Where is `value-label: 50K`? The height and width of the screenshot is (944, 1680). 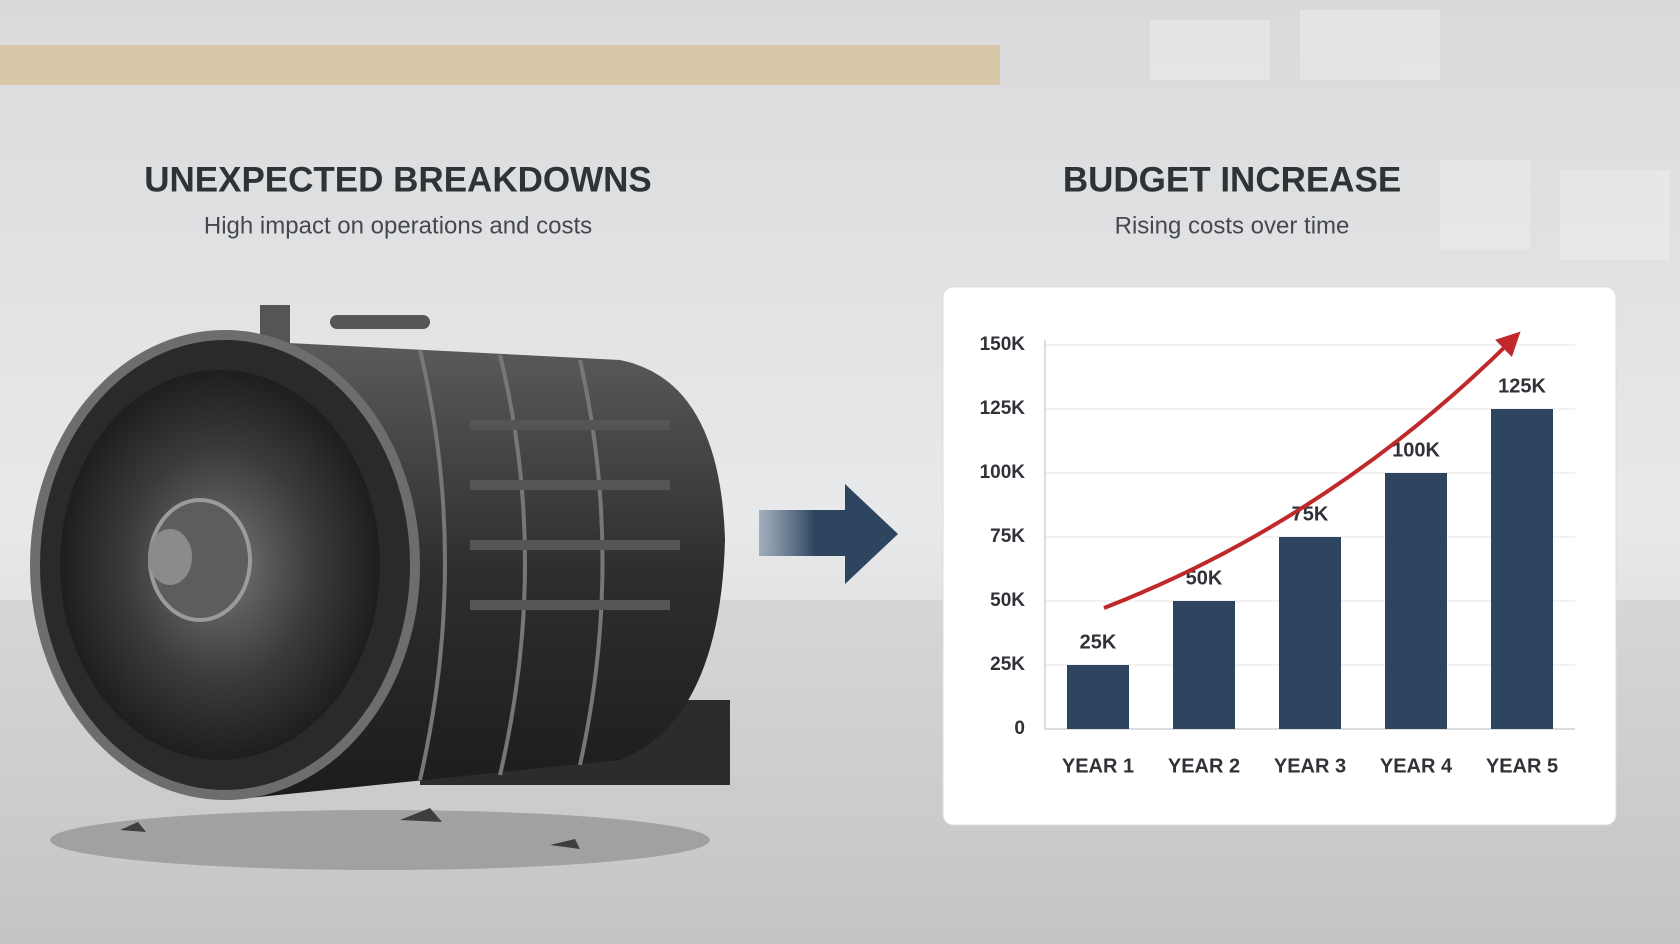
value-label: 50K is located at coordinates (1204, 578).